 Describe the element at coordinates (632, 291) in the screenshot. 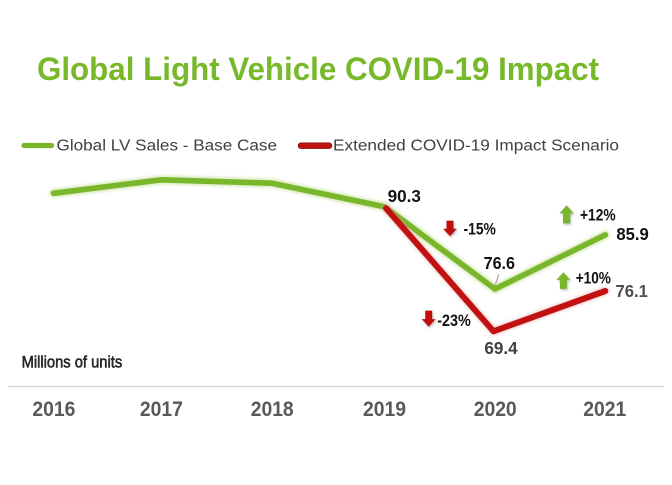

I see `svg-text: 76.1` at that location.